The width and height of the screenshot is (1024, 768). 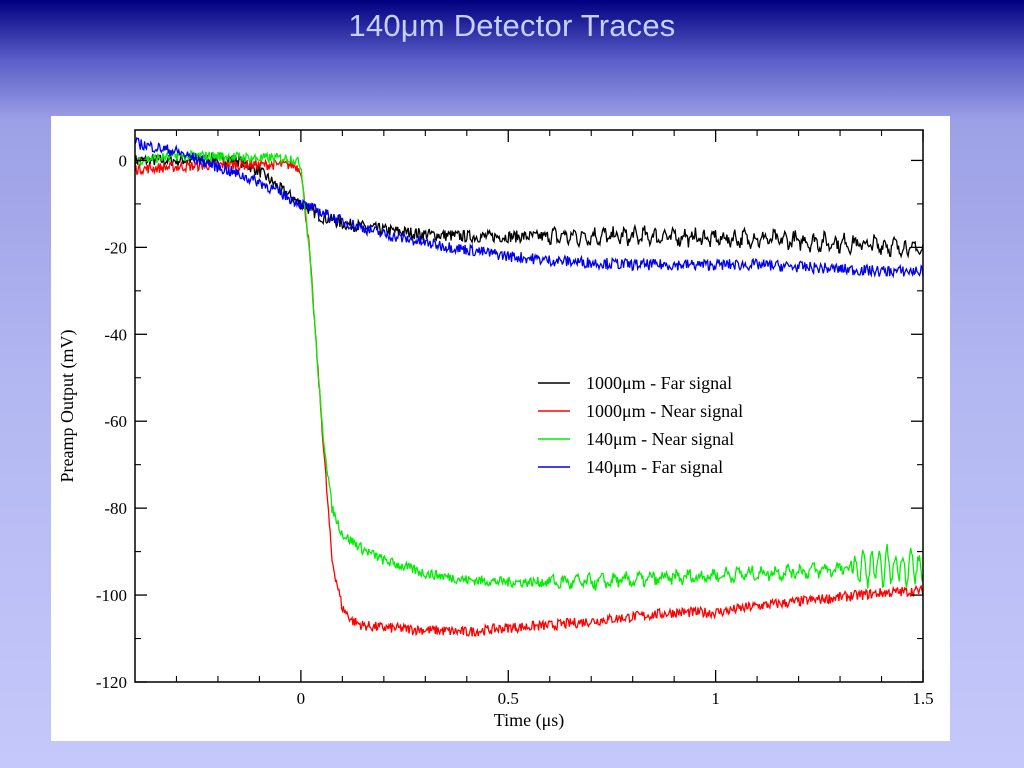 What do you see at coordinates (301, 698) in the screenshot?
I see `x-tick-label: 0` at bounding box center [301, 698].